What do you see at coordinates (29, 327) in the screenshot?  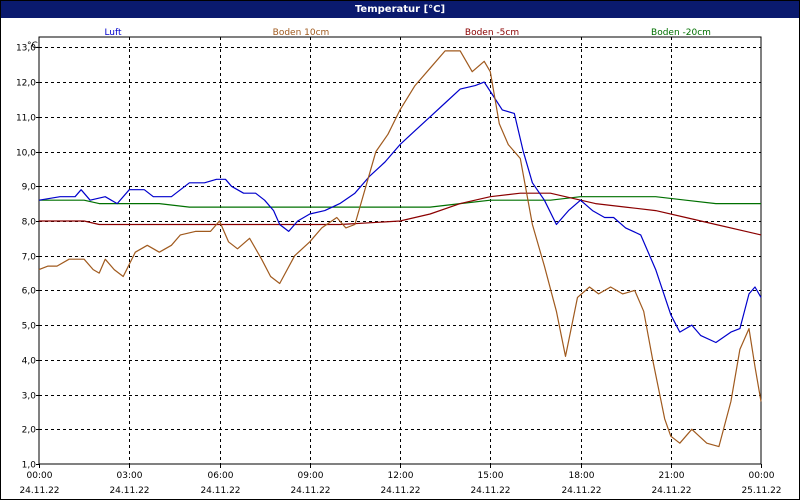 I see `y-tick-label: 5,0` at bounding box center [29, 327].